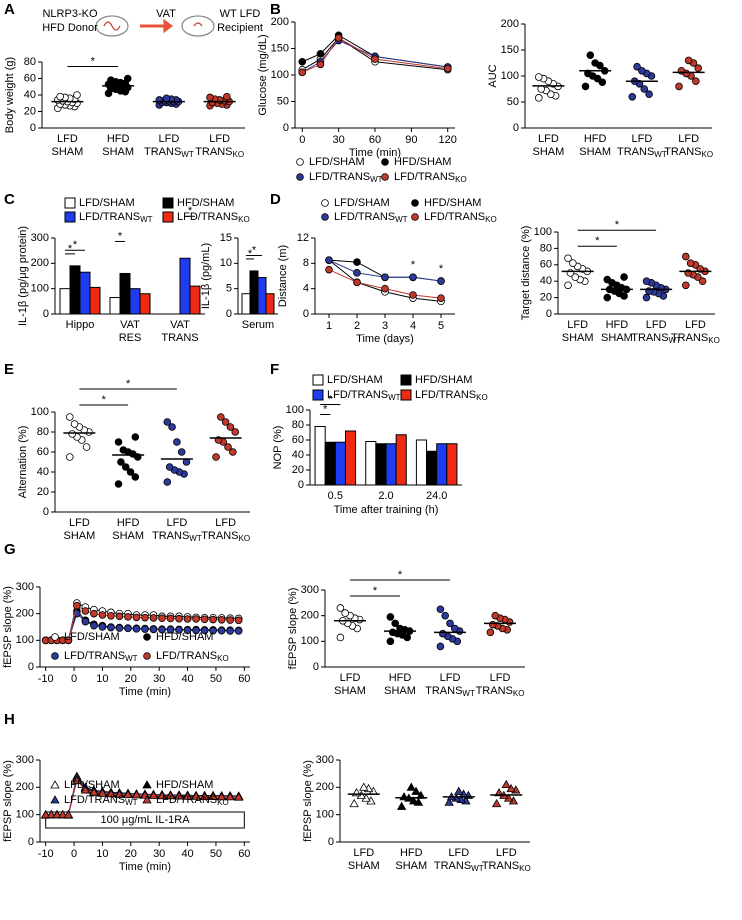 The height and width of the screenshot is (920, 742). What do you see at coordinates (25, 587) in the screenshot?
I see `y-tick-label: 300` at bounding box center [25, 587].